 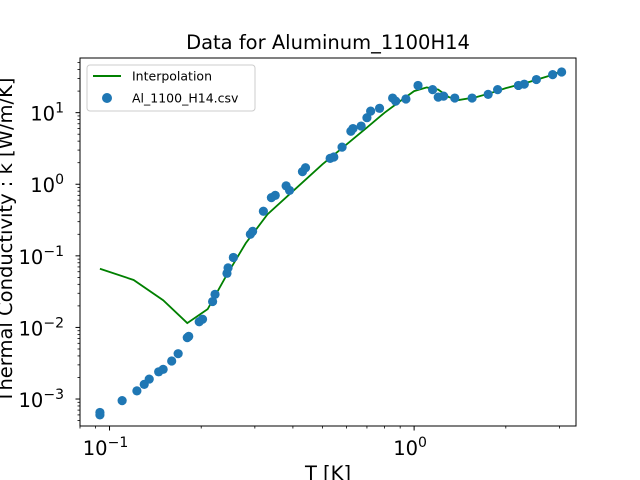 I want to click on y-axis: 10⁻³ 10⁻² 10⁻¹ 10⁰ 10¹, so click(x=49, y=241).